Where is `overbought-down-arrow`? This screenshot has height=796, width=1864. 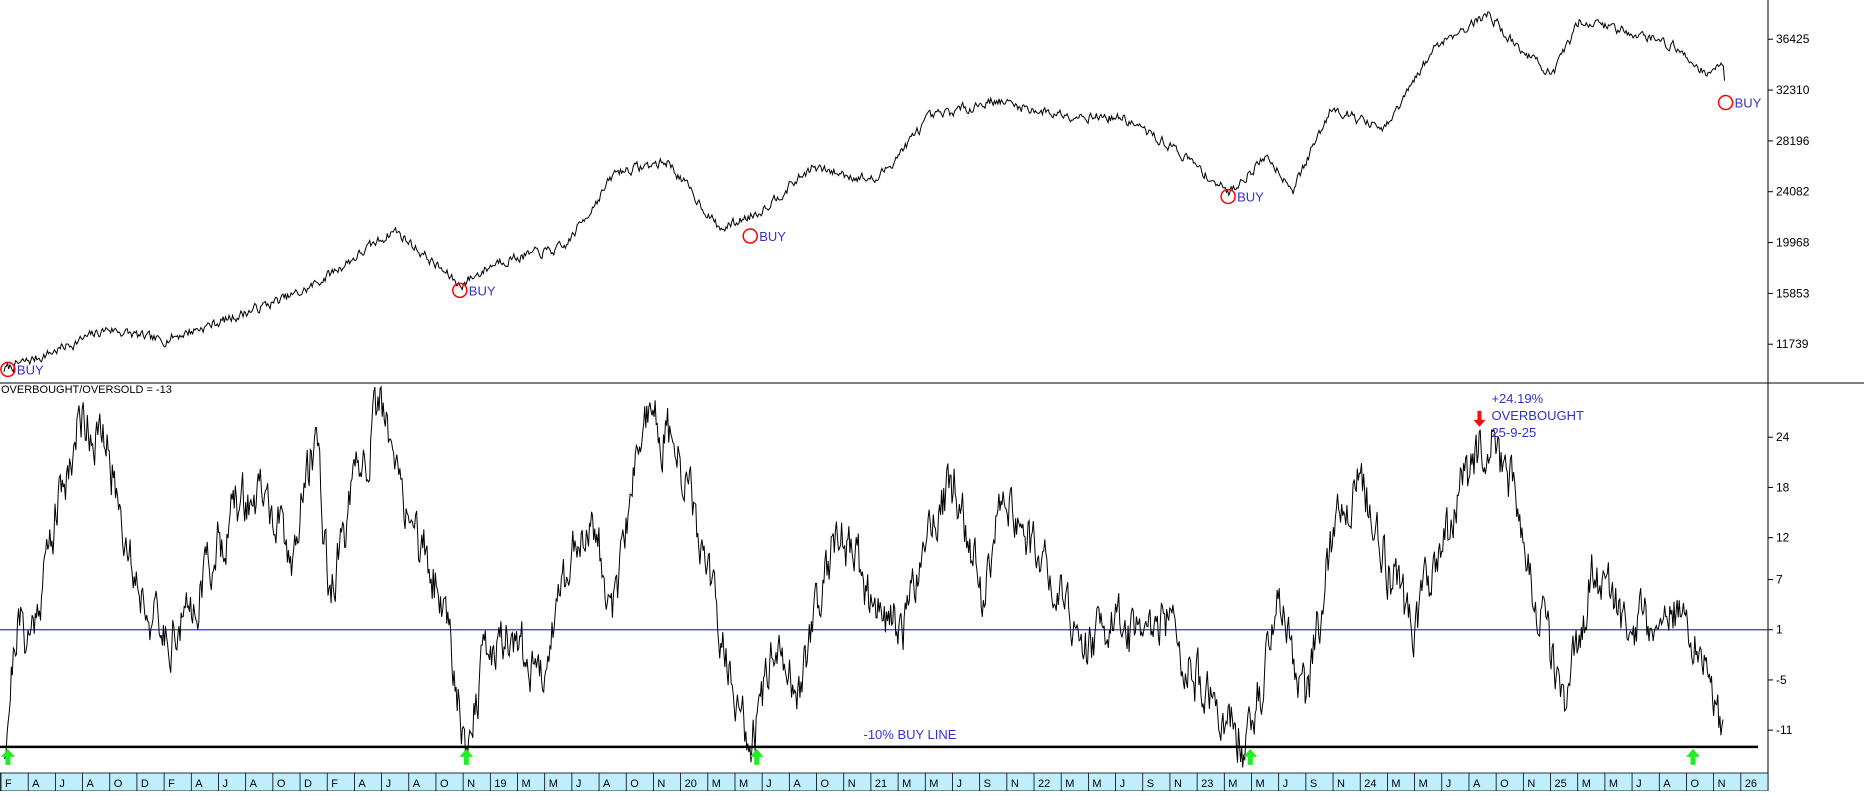 overbought-down-arrow is located at coordinates (1479, 418).